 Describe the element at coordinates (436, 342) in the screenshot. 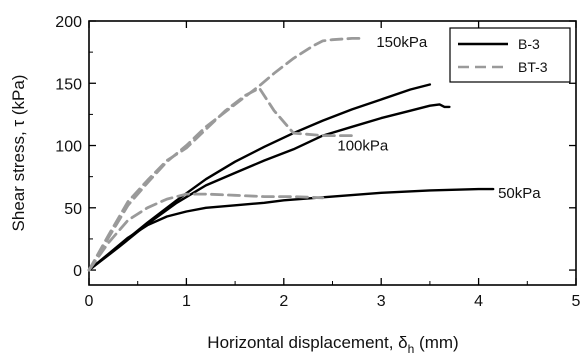

I see `x-axis-title-unit: (mm)` at that location.